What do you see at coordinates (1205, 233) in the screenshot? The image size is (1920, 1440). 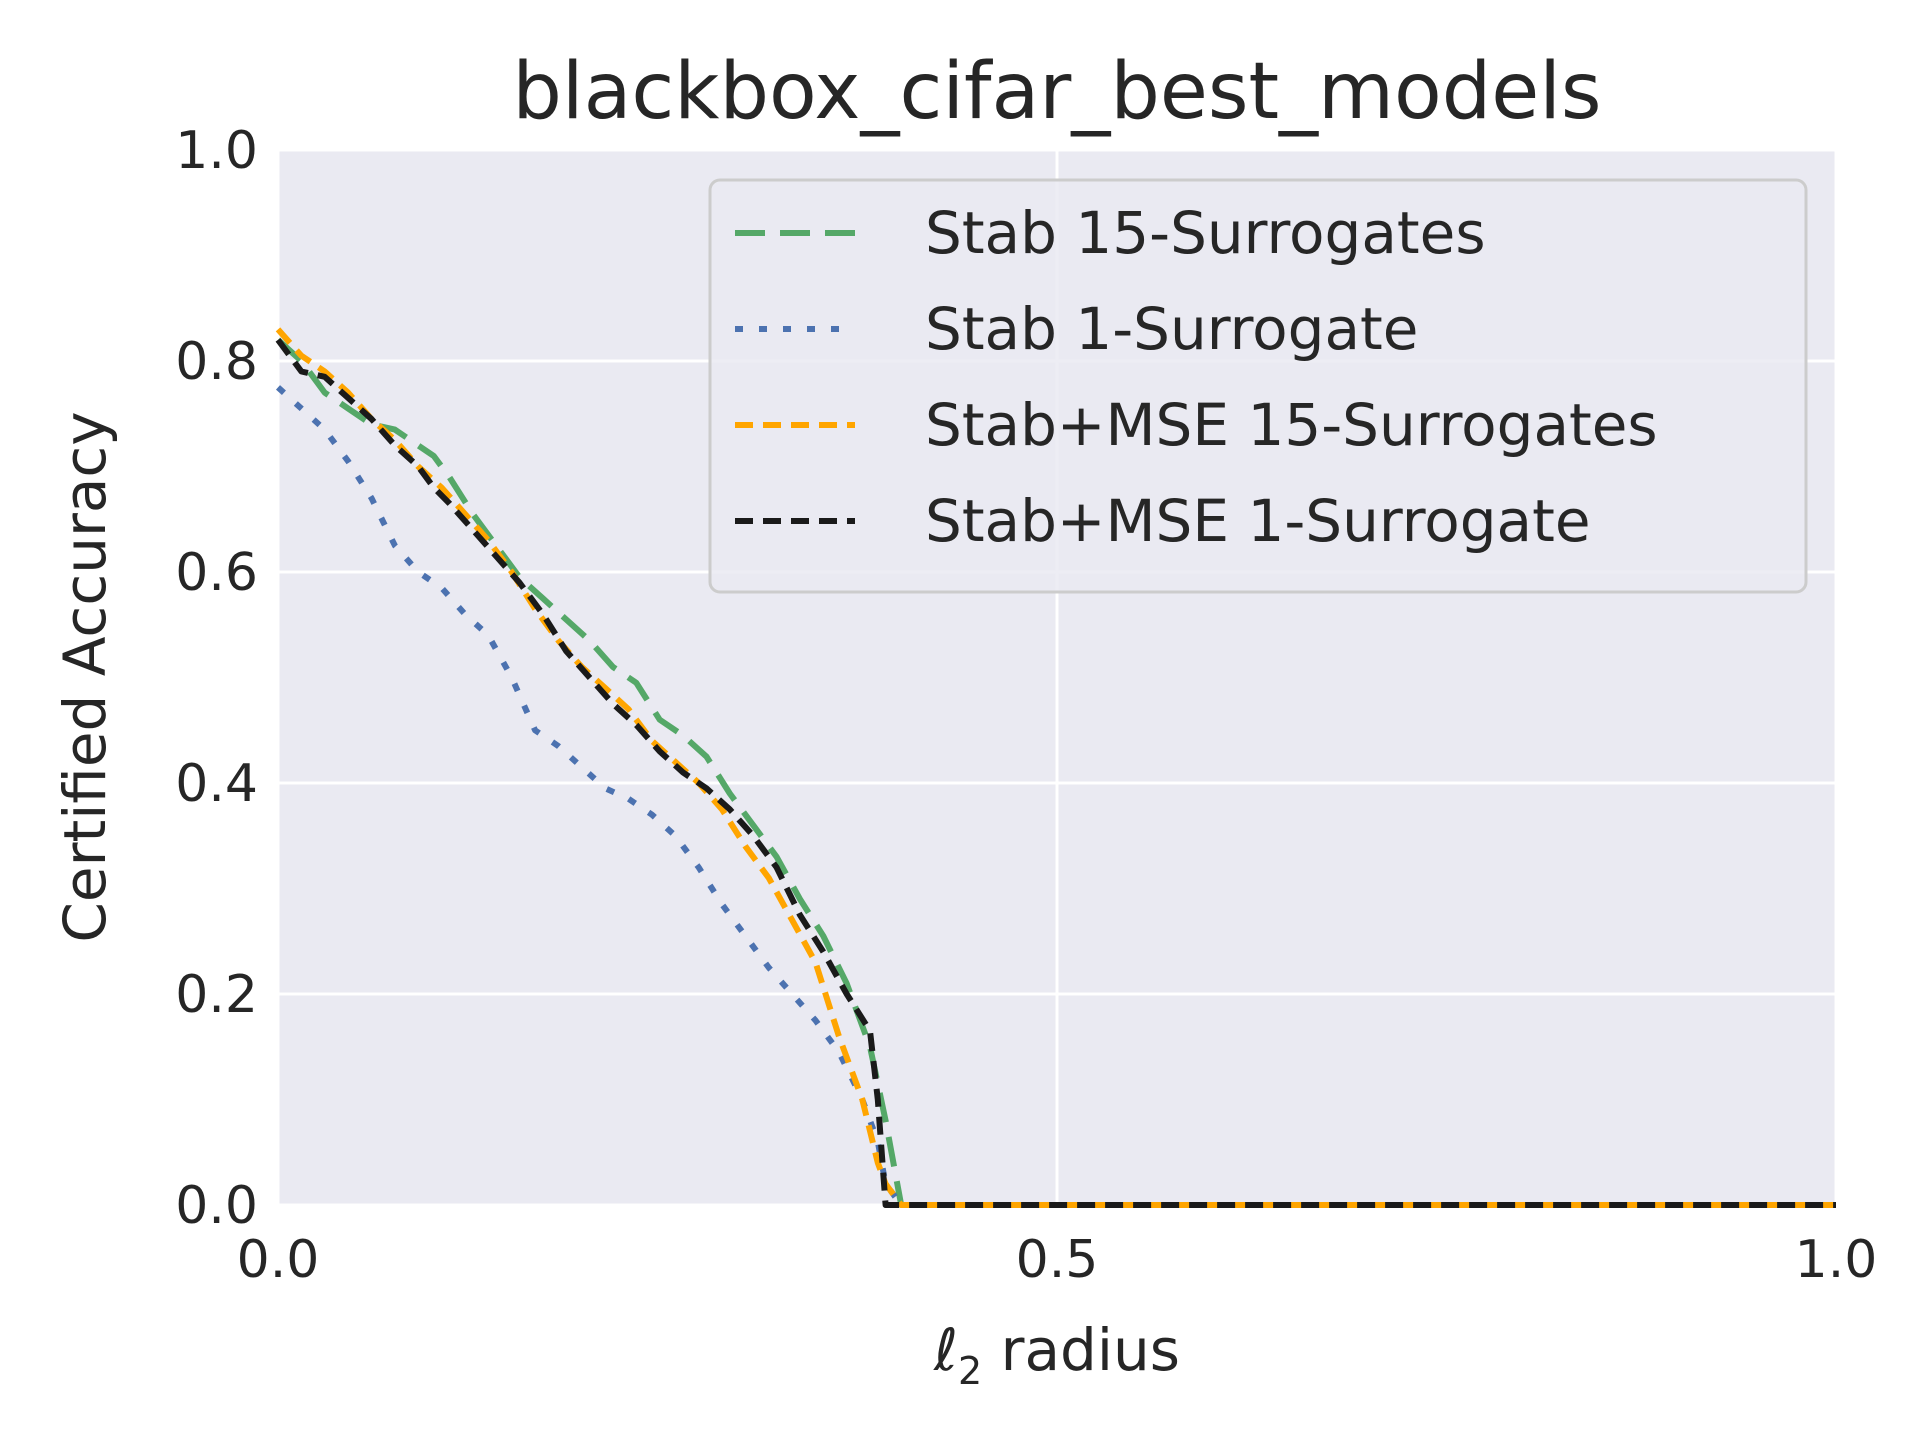 I see `legend-label-1: Stab 15-Surrogates` at bounding box center [1205, 233].